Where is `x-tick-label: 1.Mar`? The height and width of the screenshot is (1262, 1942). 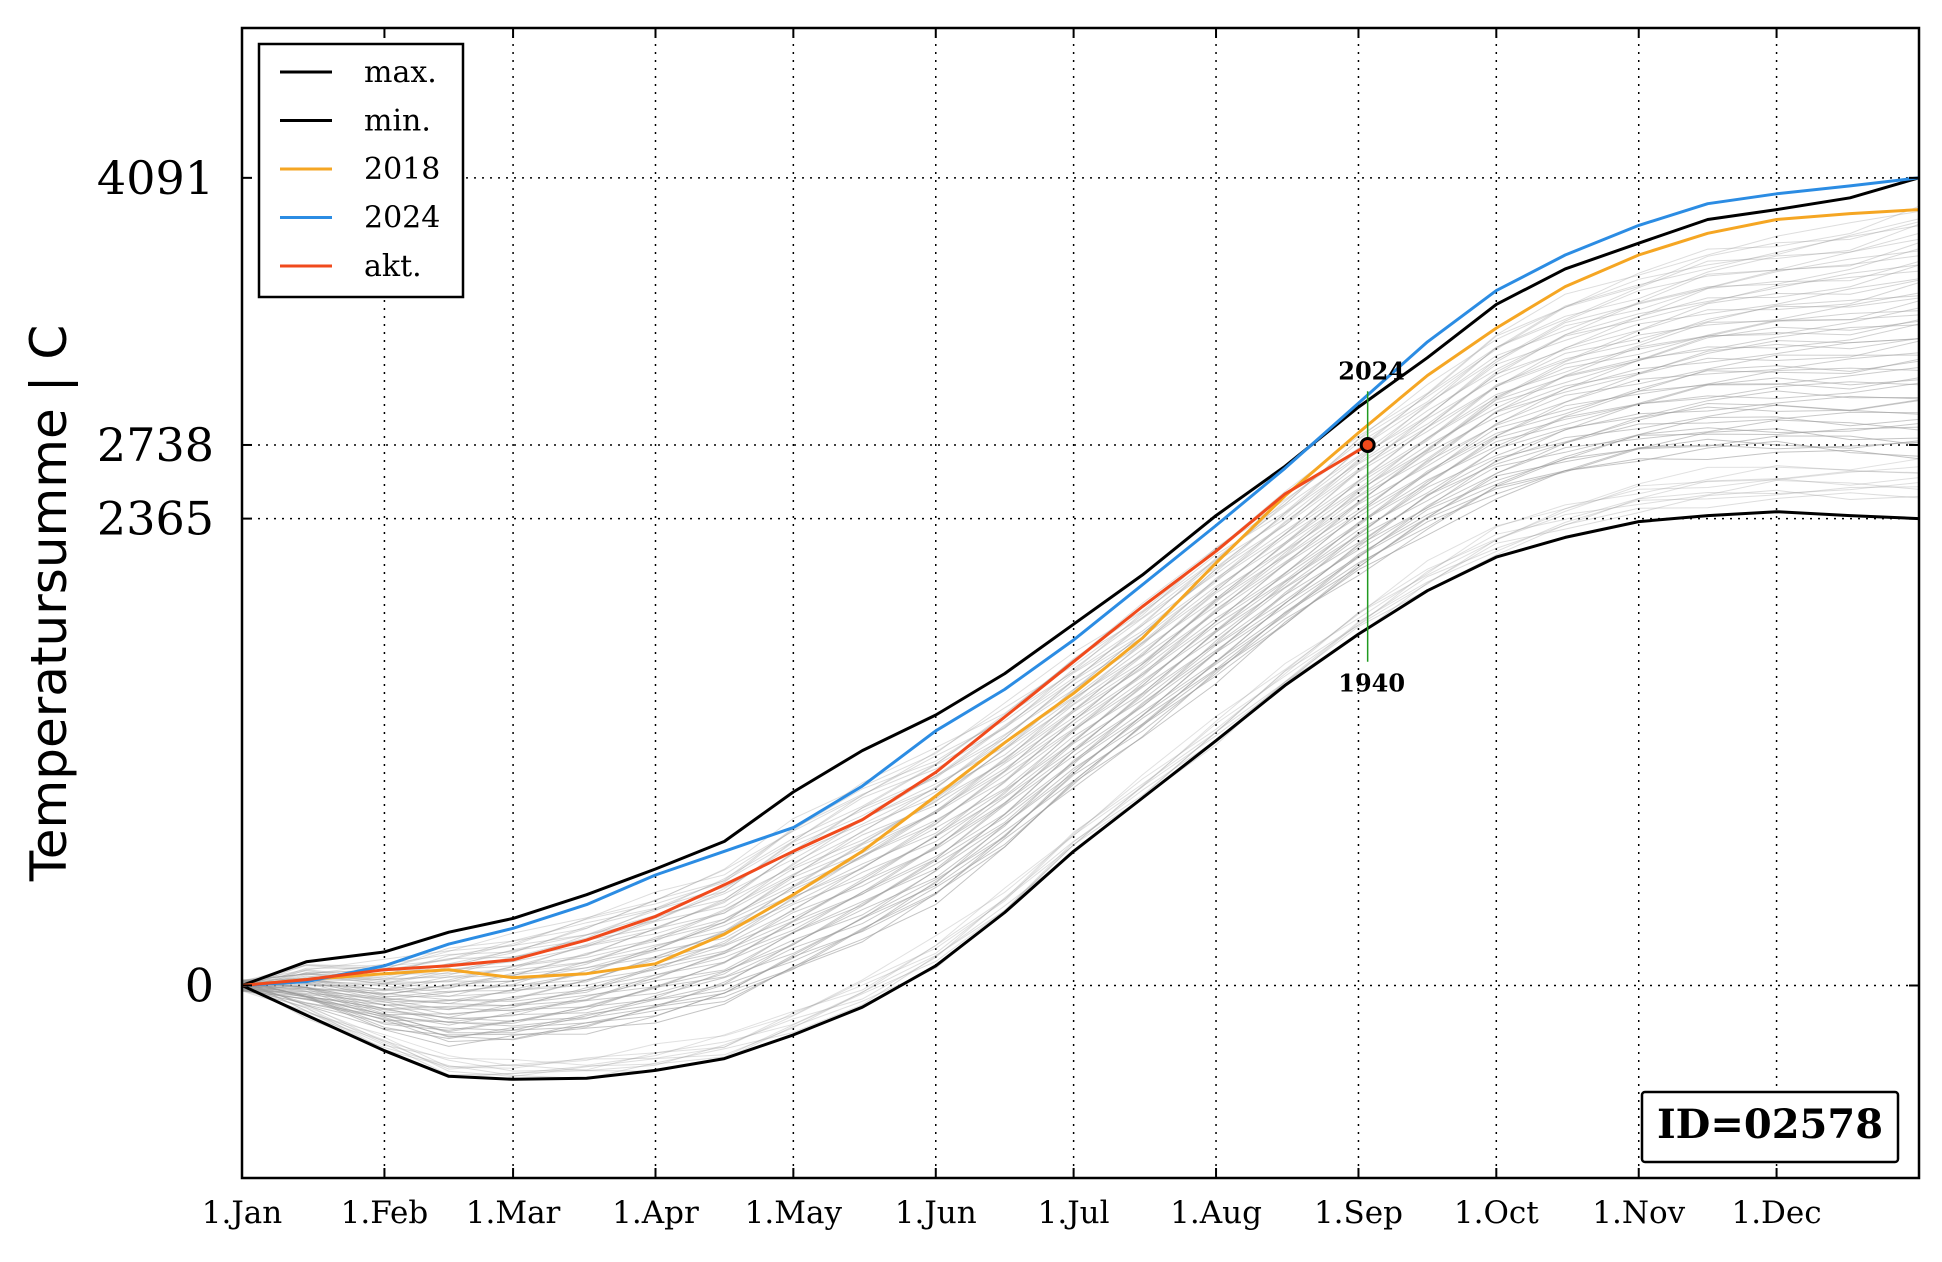
x-tick-label: 1.Mar is located at coordinates (513, 1213).